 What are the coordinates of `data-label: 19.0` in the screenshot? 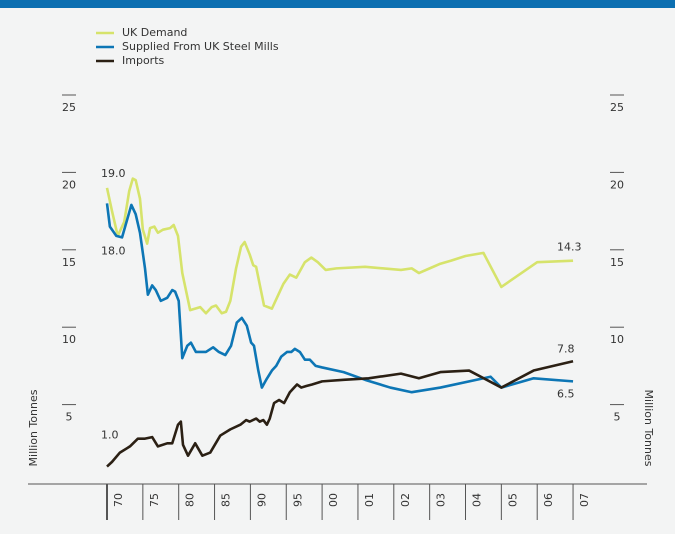 It's located at (113, 173).